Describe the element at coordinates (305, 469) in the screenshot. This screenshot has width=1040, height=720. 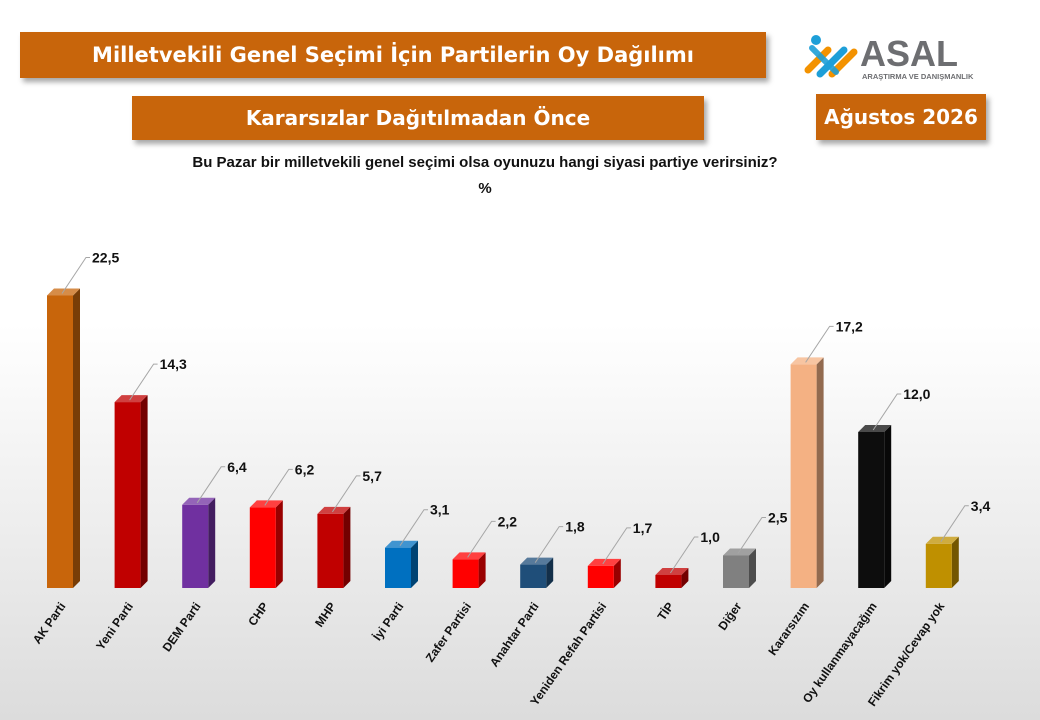
I see `value-label: 6,2` at that location.